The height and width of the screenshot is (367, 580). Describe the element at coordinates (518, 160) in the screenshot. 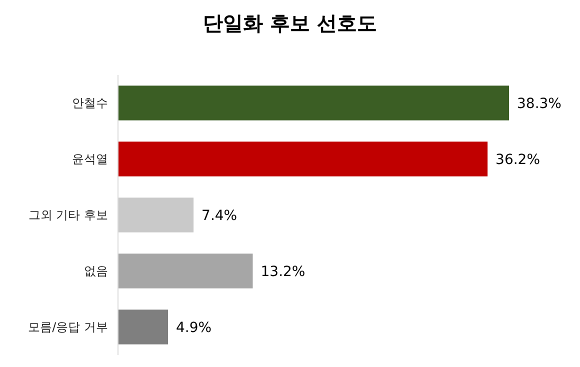

I see `data-label: 36.2%` at that location.